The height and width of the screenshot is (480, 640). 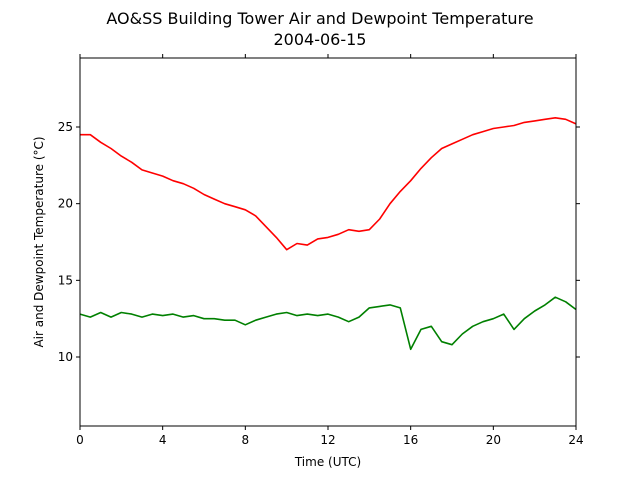 What do you see at coordinates (575, 440) in the screenshot?
I see `x-tick-label: 24` at bounding box center [575, 440].